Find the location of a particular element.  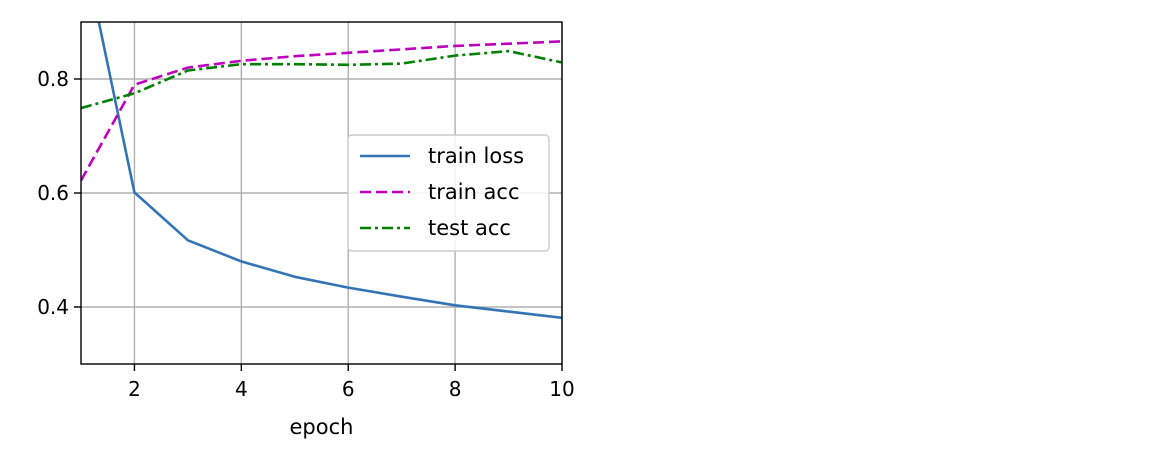

x-tick-label: 4 is located at coordinates (241, 389).